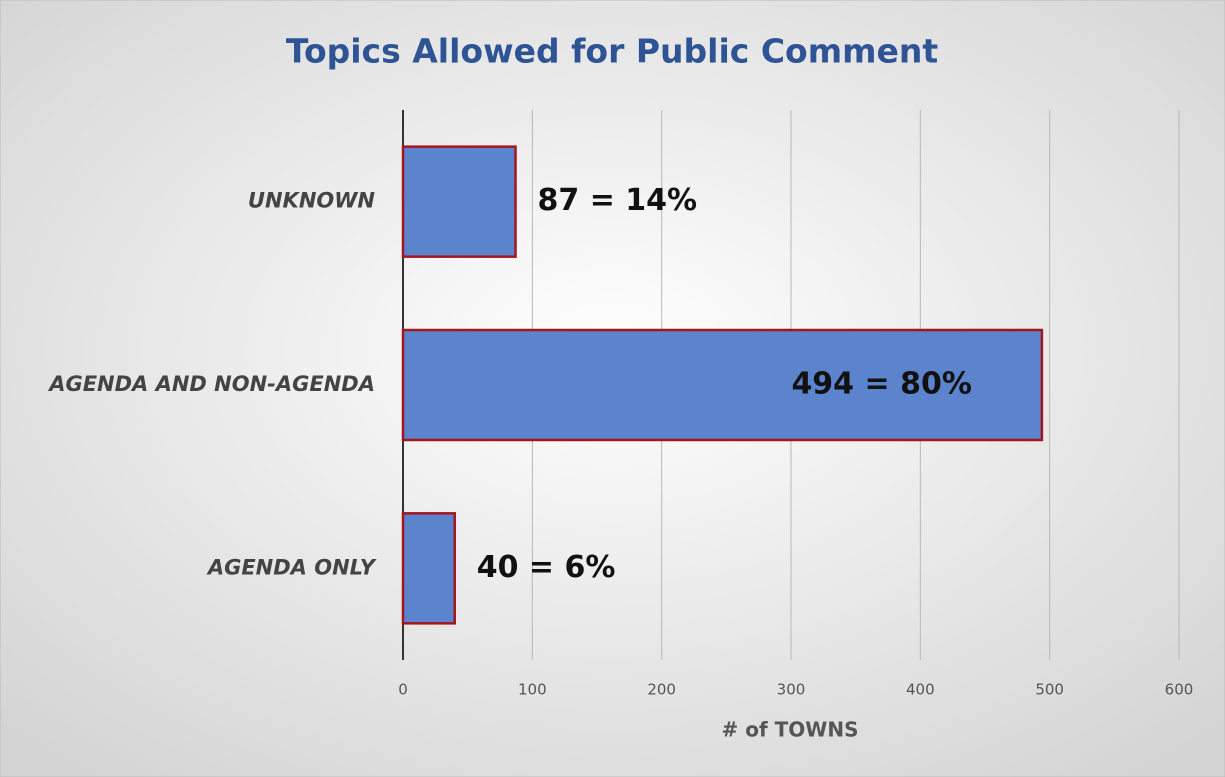 This screenshot has height=777, width=1225. Describe the element at coordinates (661, 690) in the screenshot. I see `x-tick-label: 200` at that location.